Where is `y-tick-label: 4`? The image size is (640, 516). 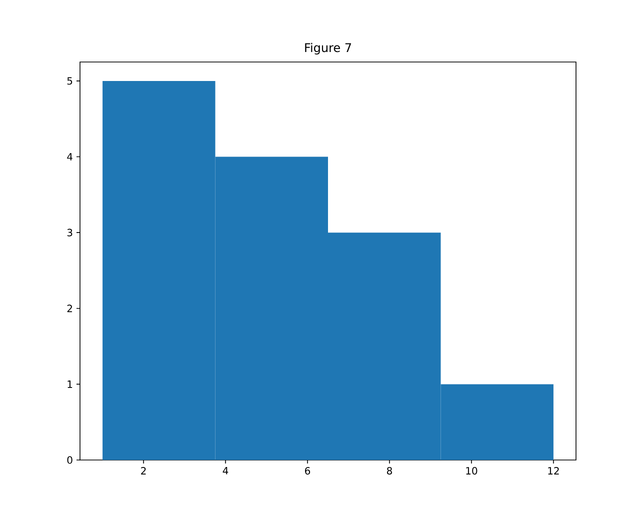
y-tick-label: 4 is located at coordinates (69, 156).